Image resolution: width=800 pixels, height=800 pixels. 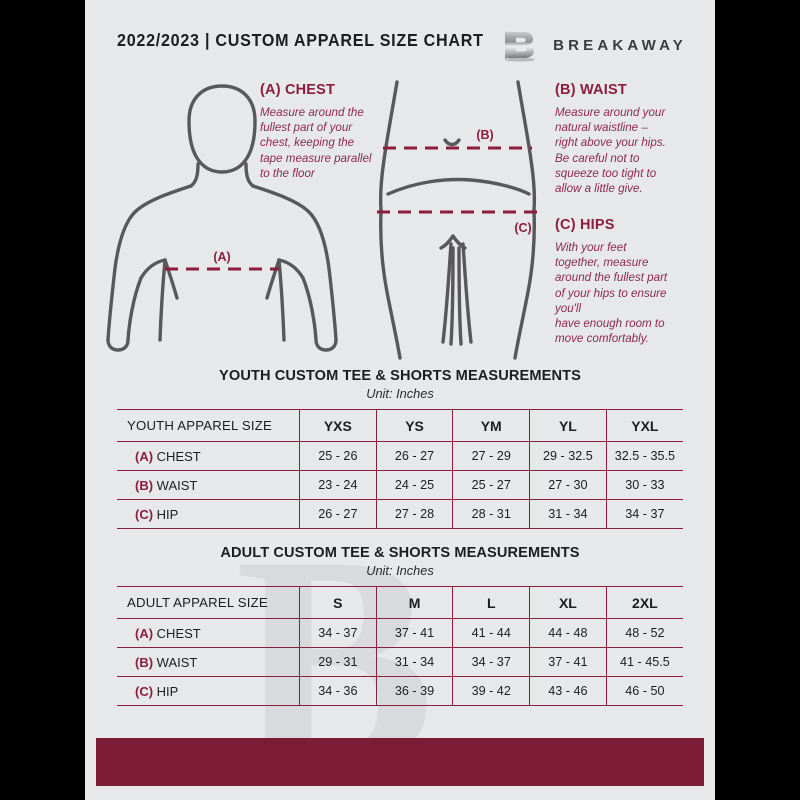 I want to click on youth-hip-1: 27 - 28, so click(x=414, y=514).